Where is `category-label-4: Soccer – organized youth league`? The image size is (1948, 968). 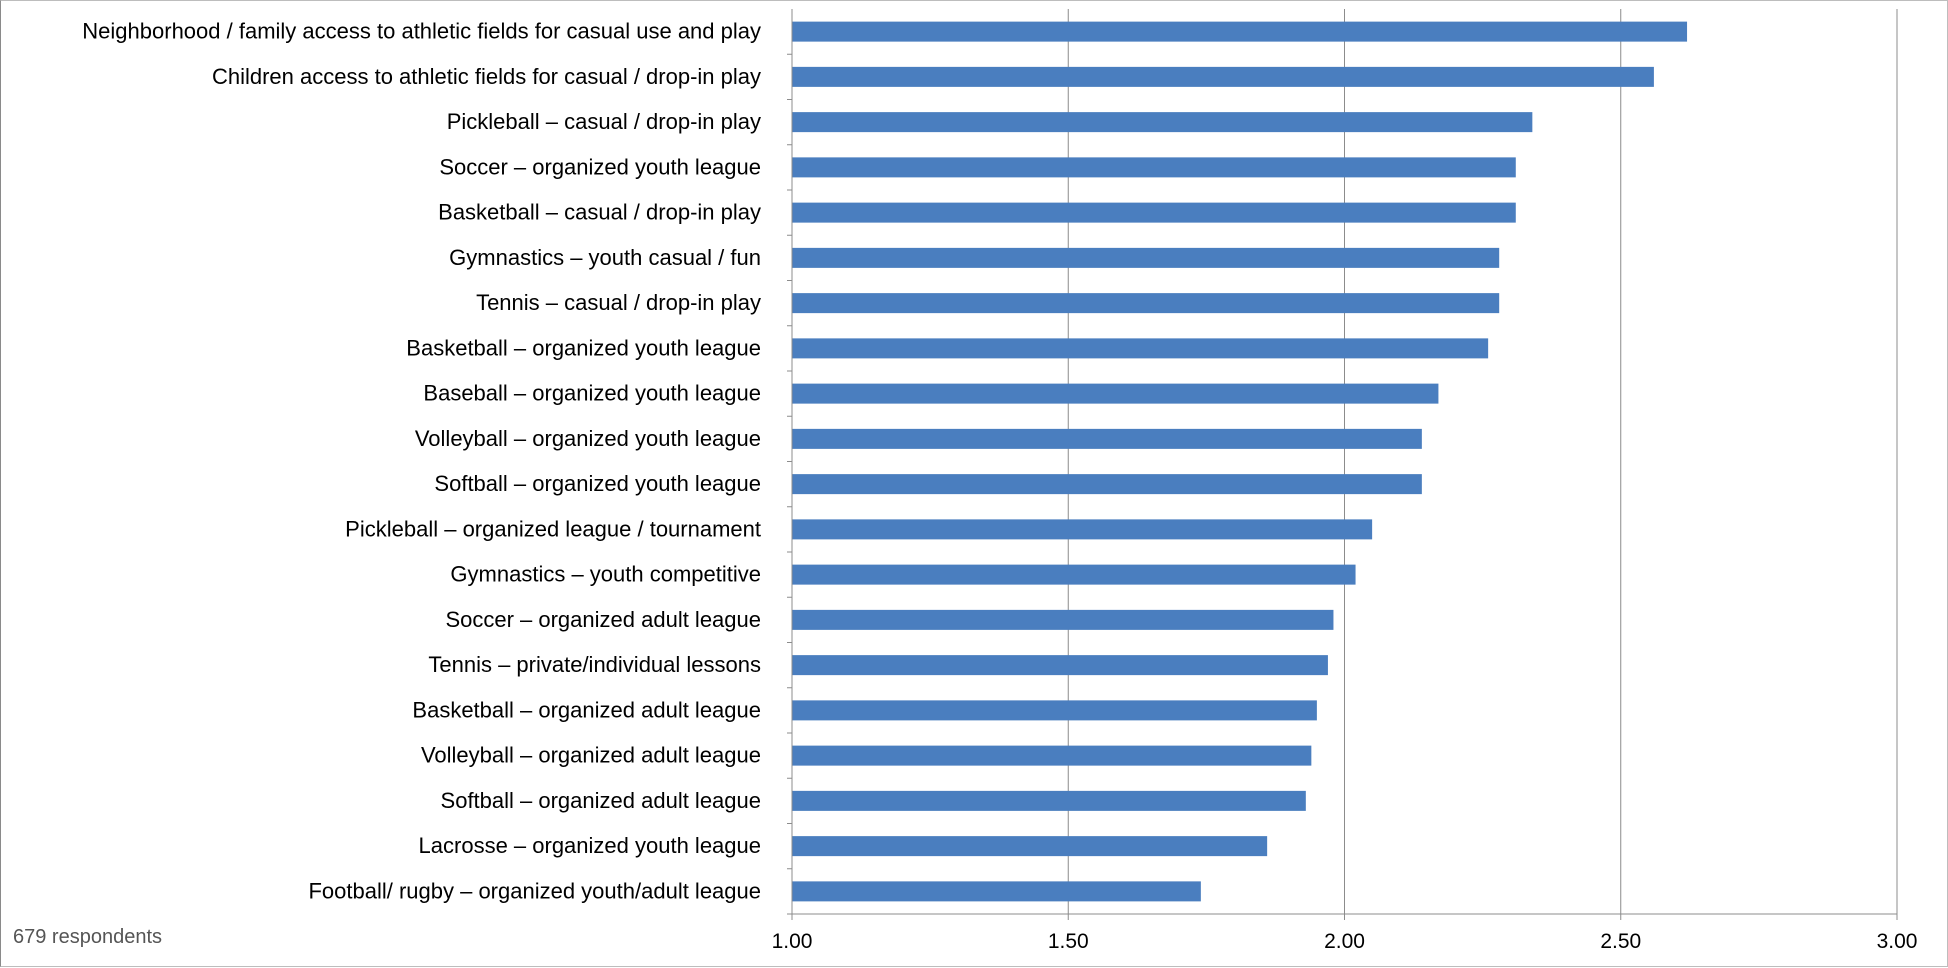
category-label-4: Soccer – organized youth league is located at coordinates (600, 166).